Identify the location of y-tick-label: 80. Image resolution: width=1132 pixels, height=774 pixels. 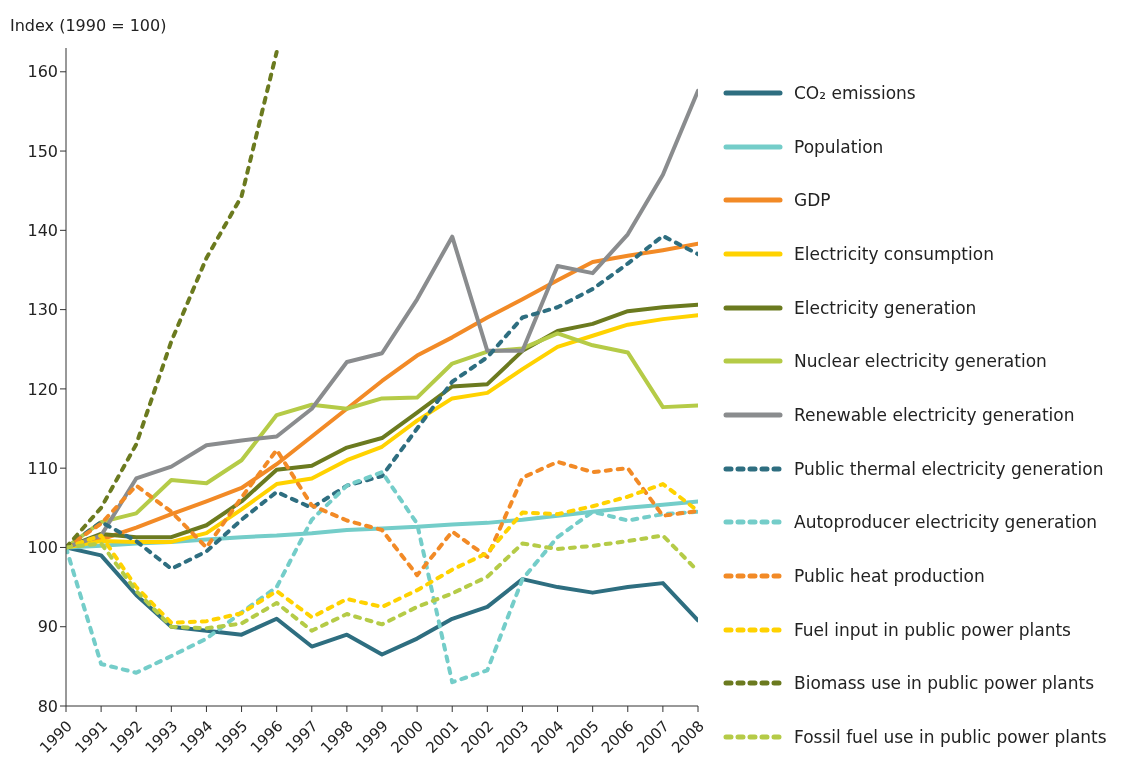
(47, 706).